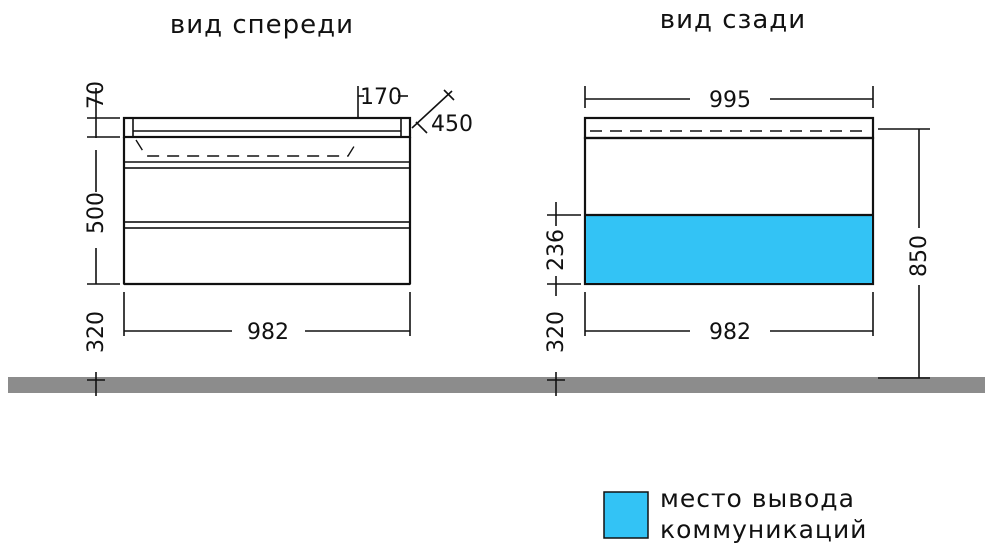 The image size is (985, 549). I want to click on legend-line-1: место вывода, so click(757, 498).